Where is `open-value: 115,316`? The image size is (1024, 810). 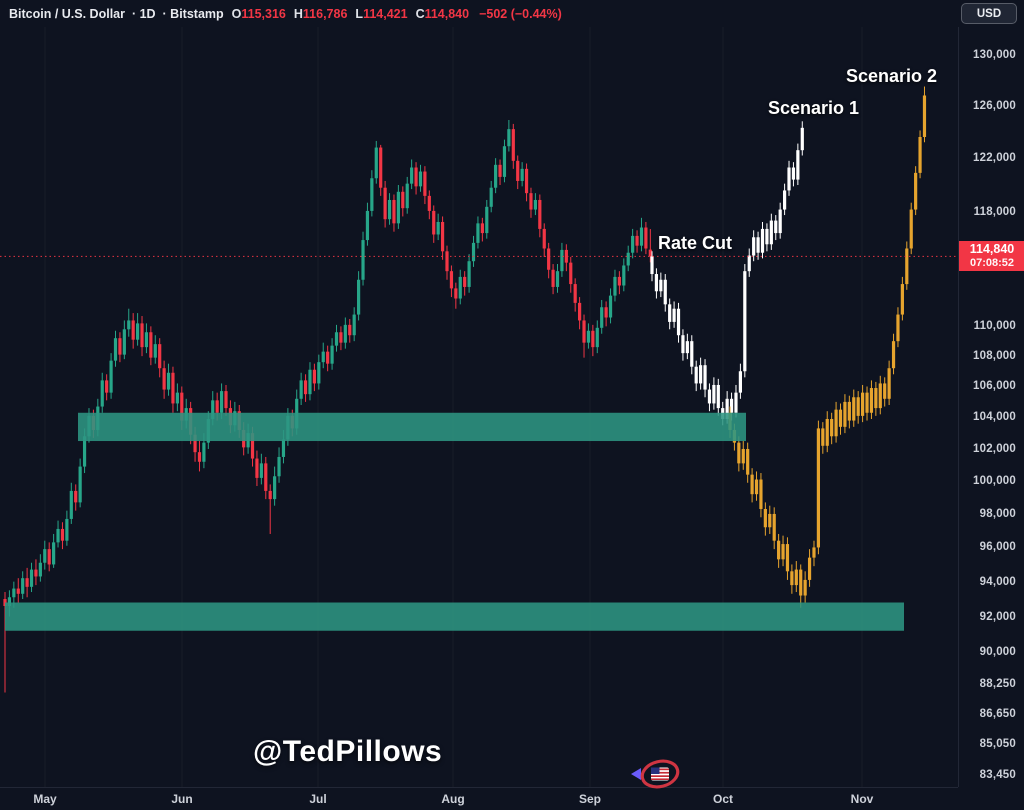
open-value: 115,316 is located at coordinates (263, 13).